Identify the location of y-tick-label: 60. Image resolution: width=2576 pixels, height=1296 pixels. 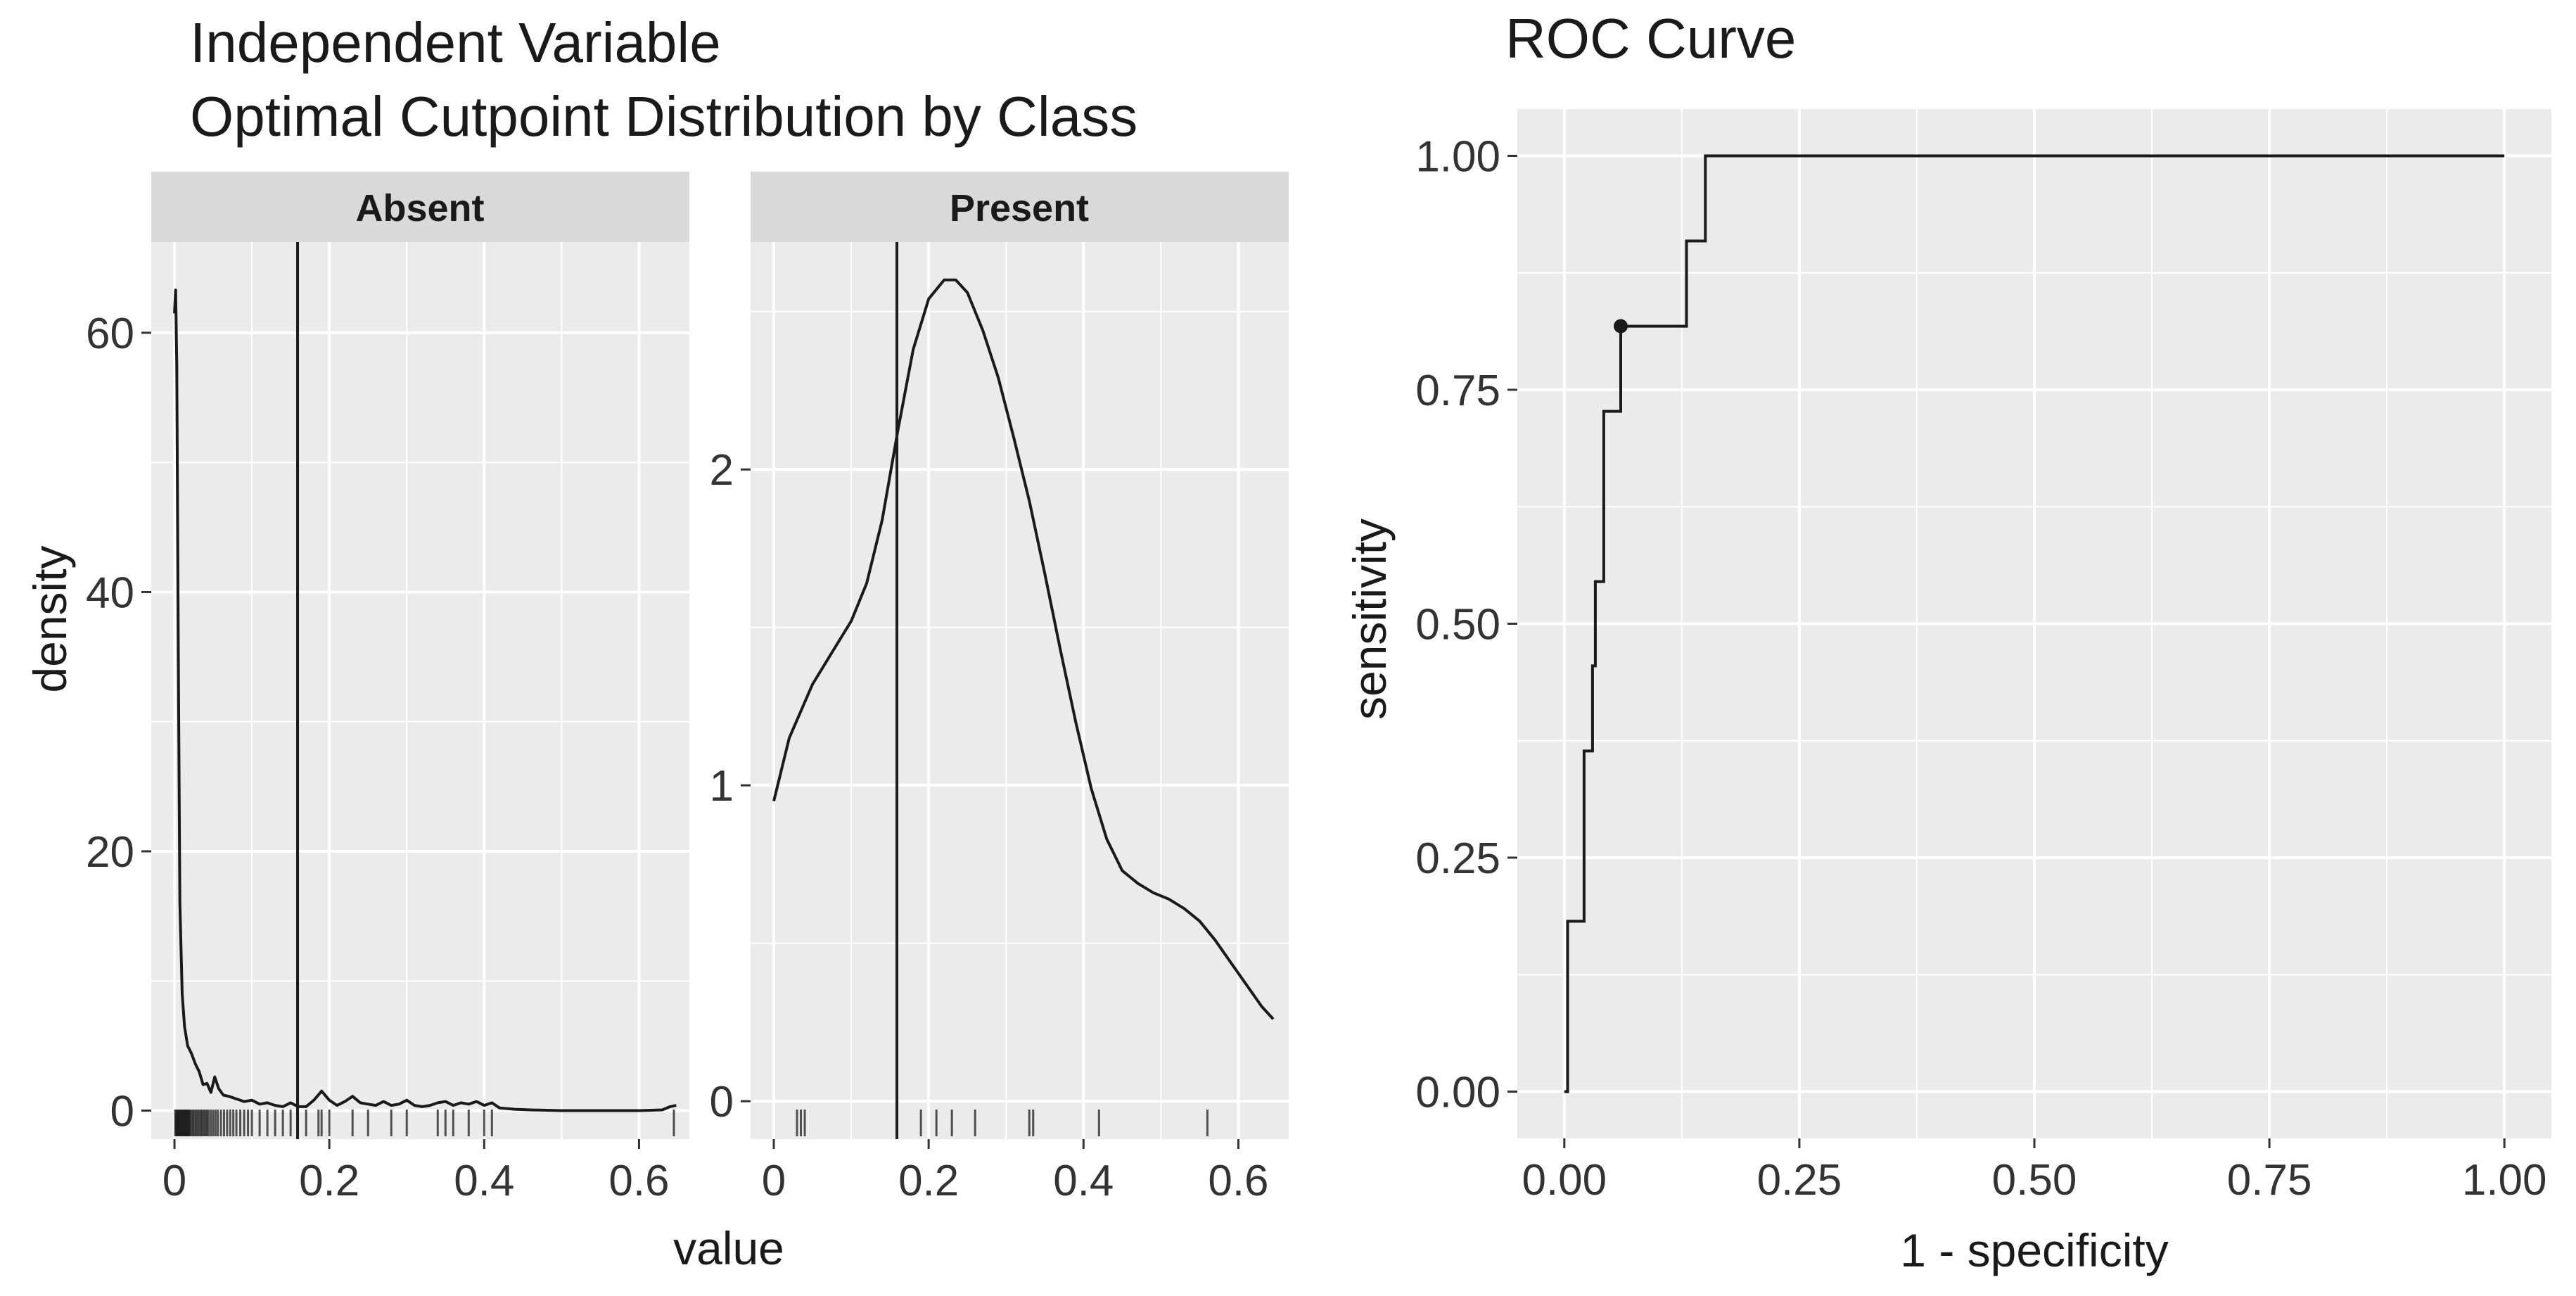
(110, 334).